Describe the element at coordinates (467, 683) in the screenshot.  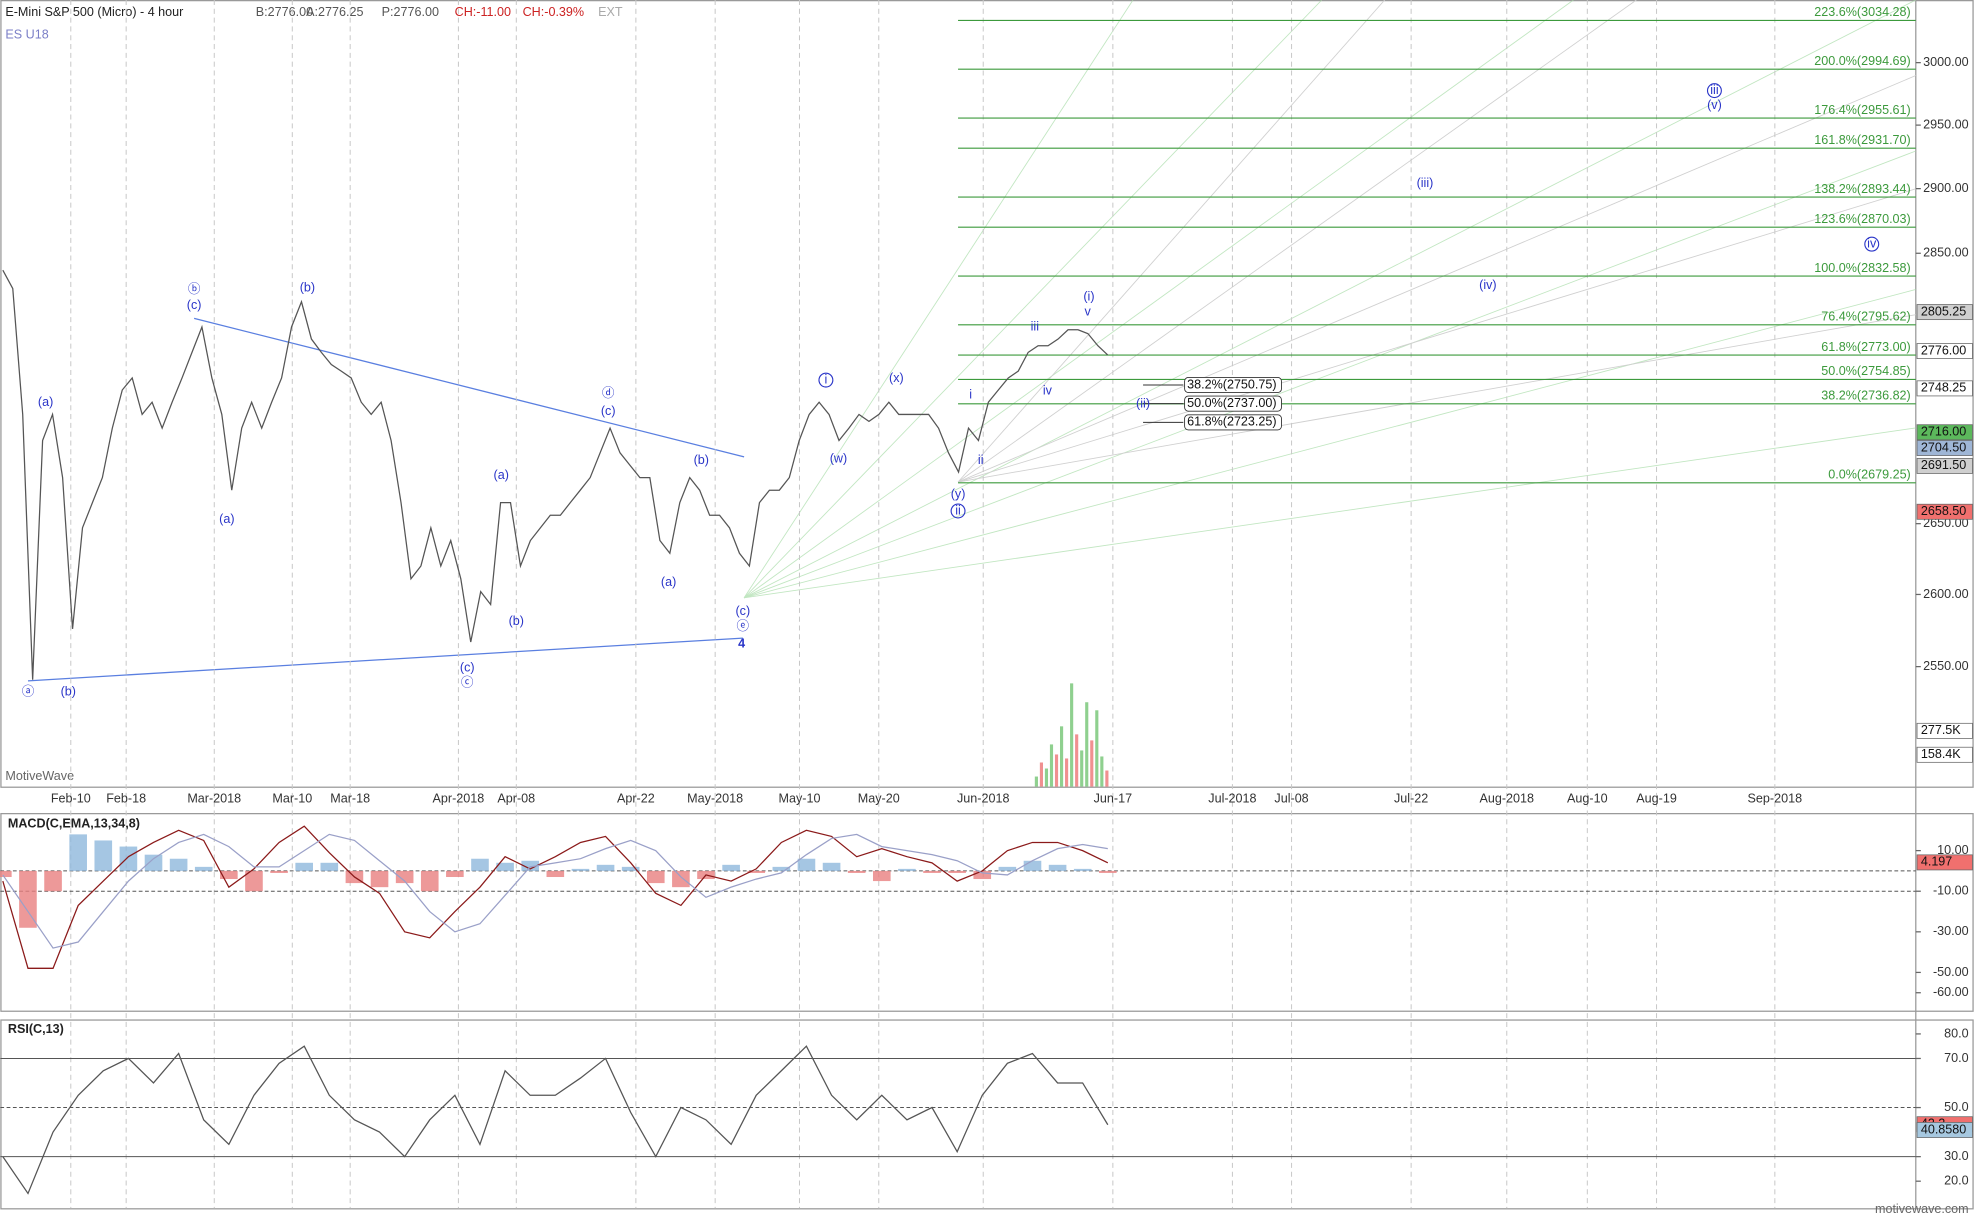
I see `wave-label: ⓒ` at that location.